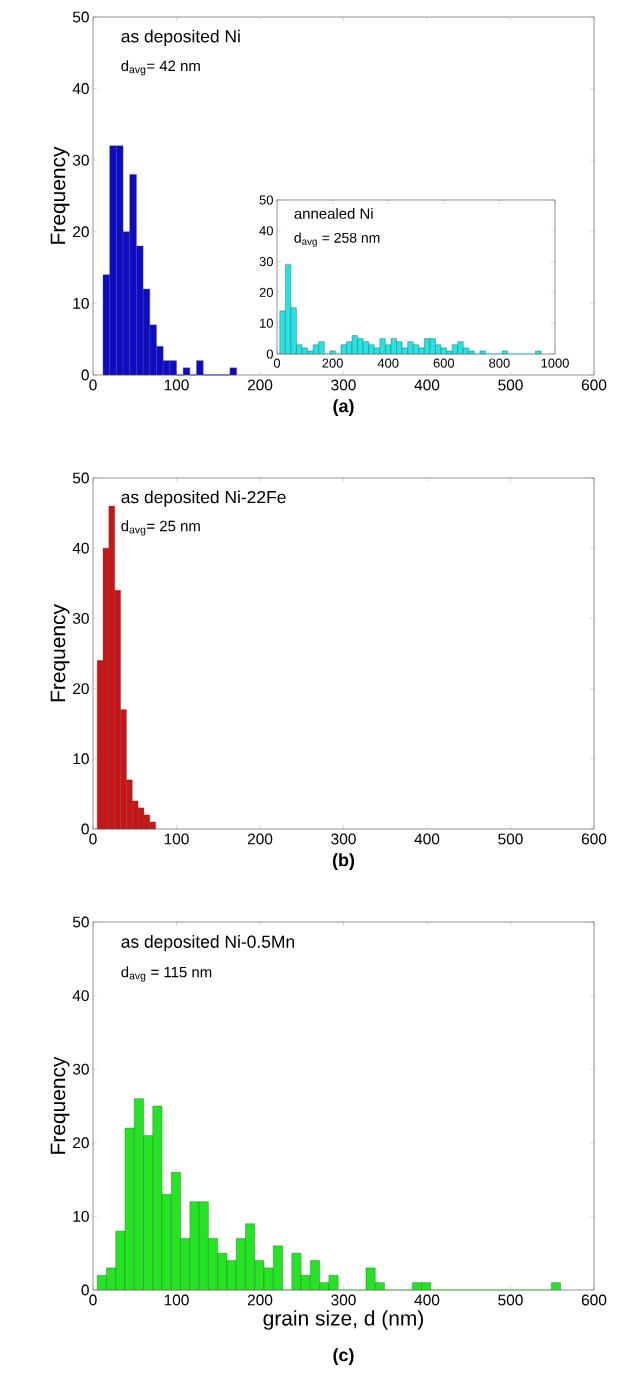 This screenshot has width=618, height=1387. Describe the element at coordinates (343, 407) in the screenshot. I see `text: (a)` at that location.